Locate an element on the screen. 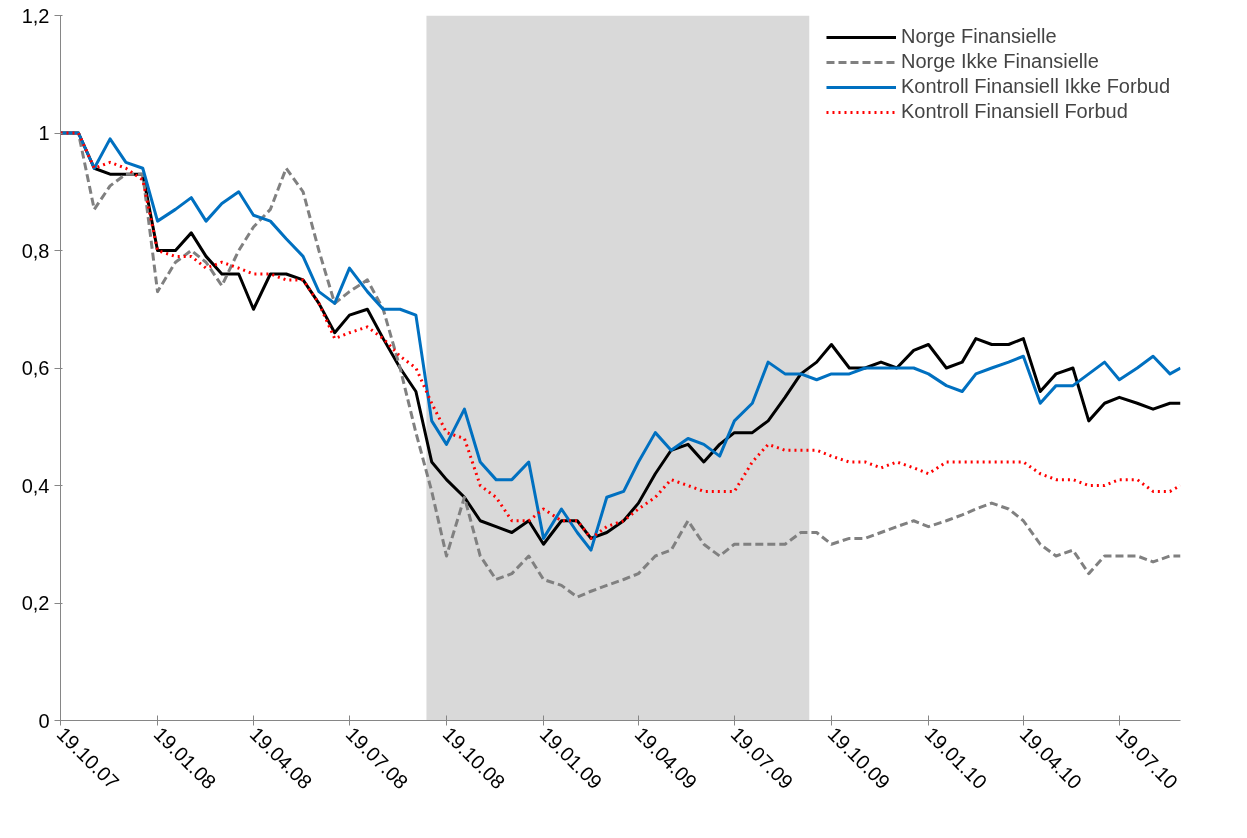 The height and width of the screenshot is (838, 1247). y-tick-label: 0,8 is located at coordinates (35, 250).